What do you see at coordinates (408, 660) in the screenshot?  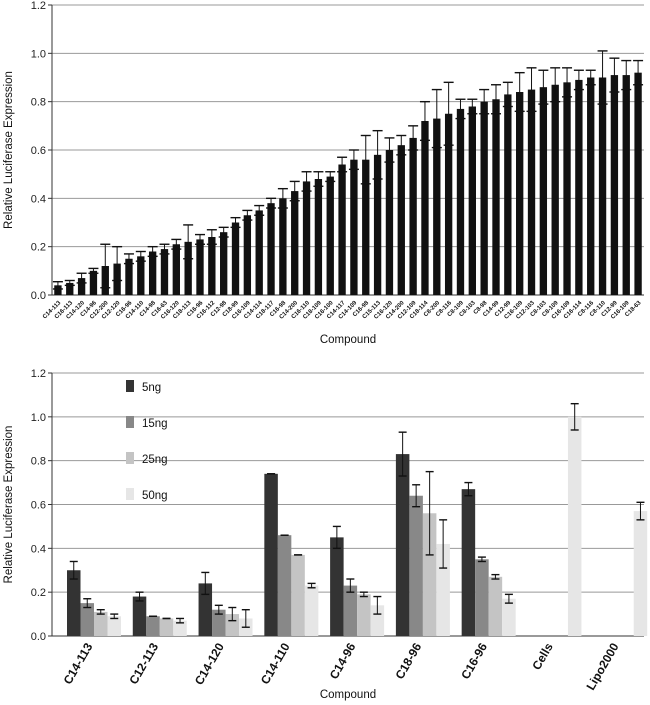 I see `x-tick-label: C18-96` at bounding box center [408, 660].